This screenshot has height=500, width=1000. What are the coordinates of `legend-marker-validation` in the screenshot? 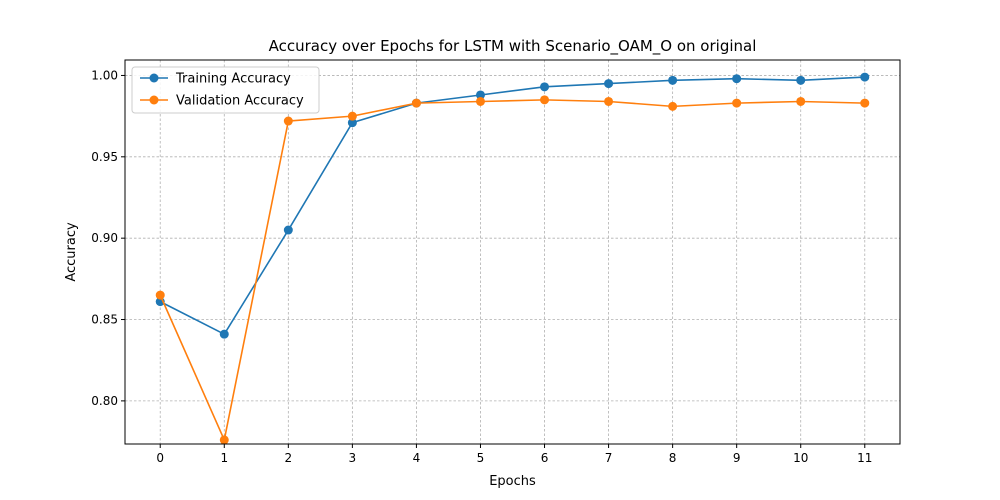 It's located at (154, 100).